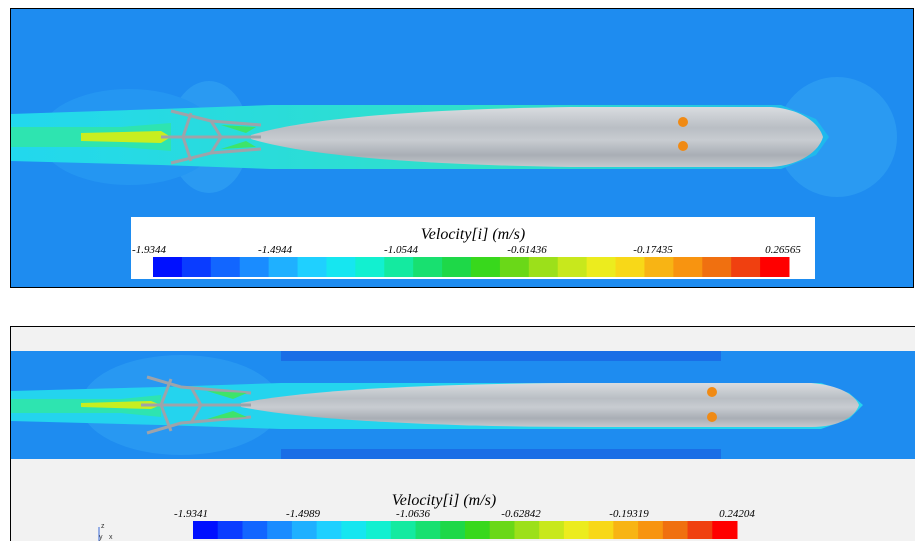  I want to click on legend-tick: 0.26565, so click(783, 250).